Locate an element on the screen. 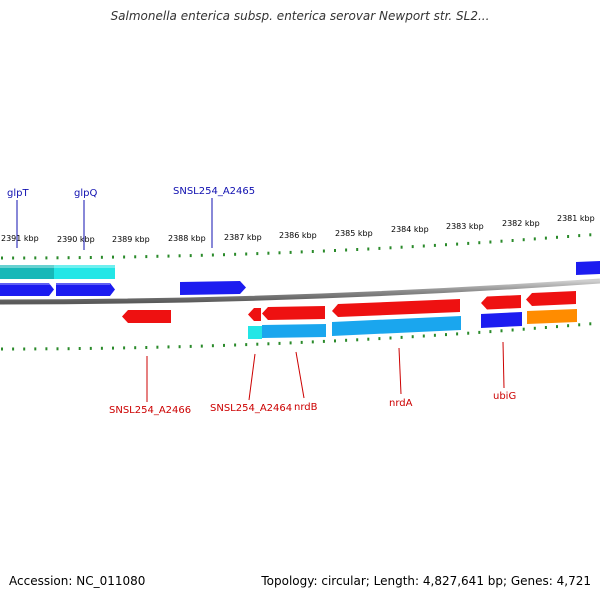 Image resolution: width=600 pixels, height=600 pixels. glpQ-label: glpQ is located at coordinates (85, 193).